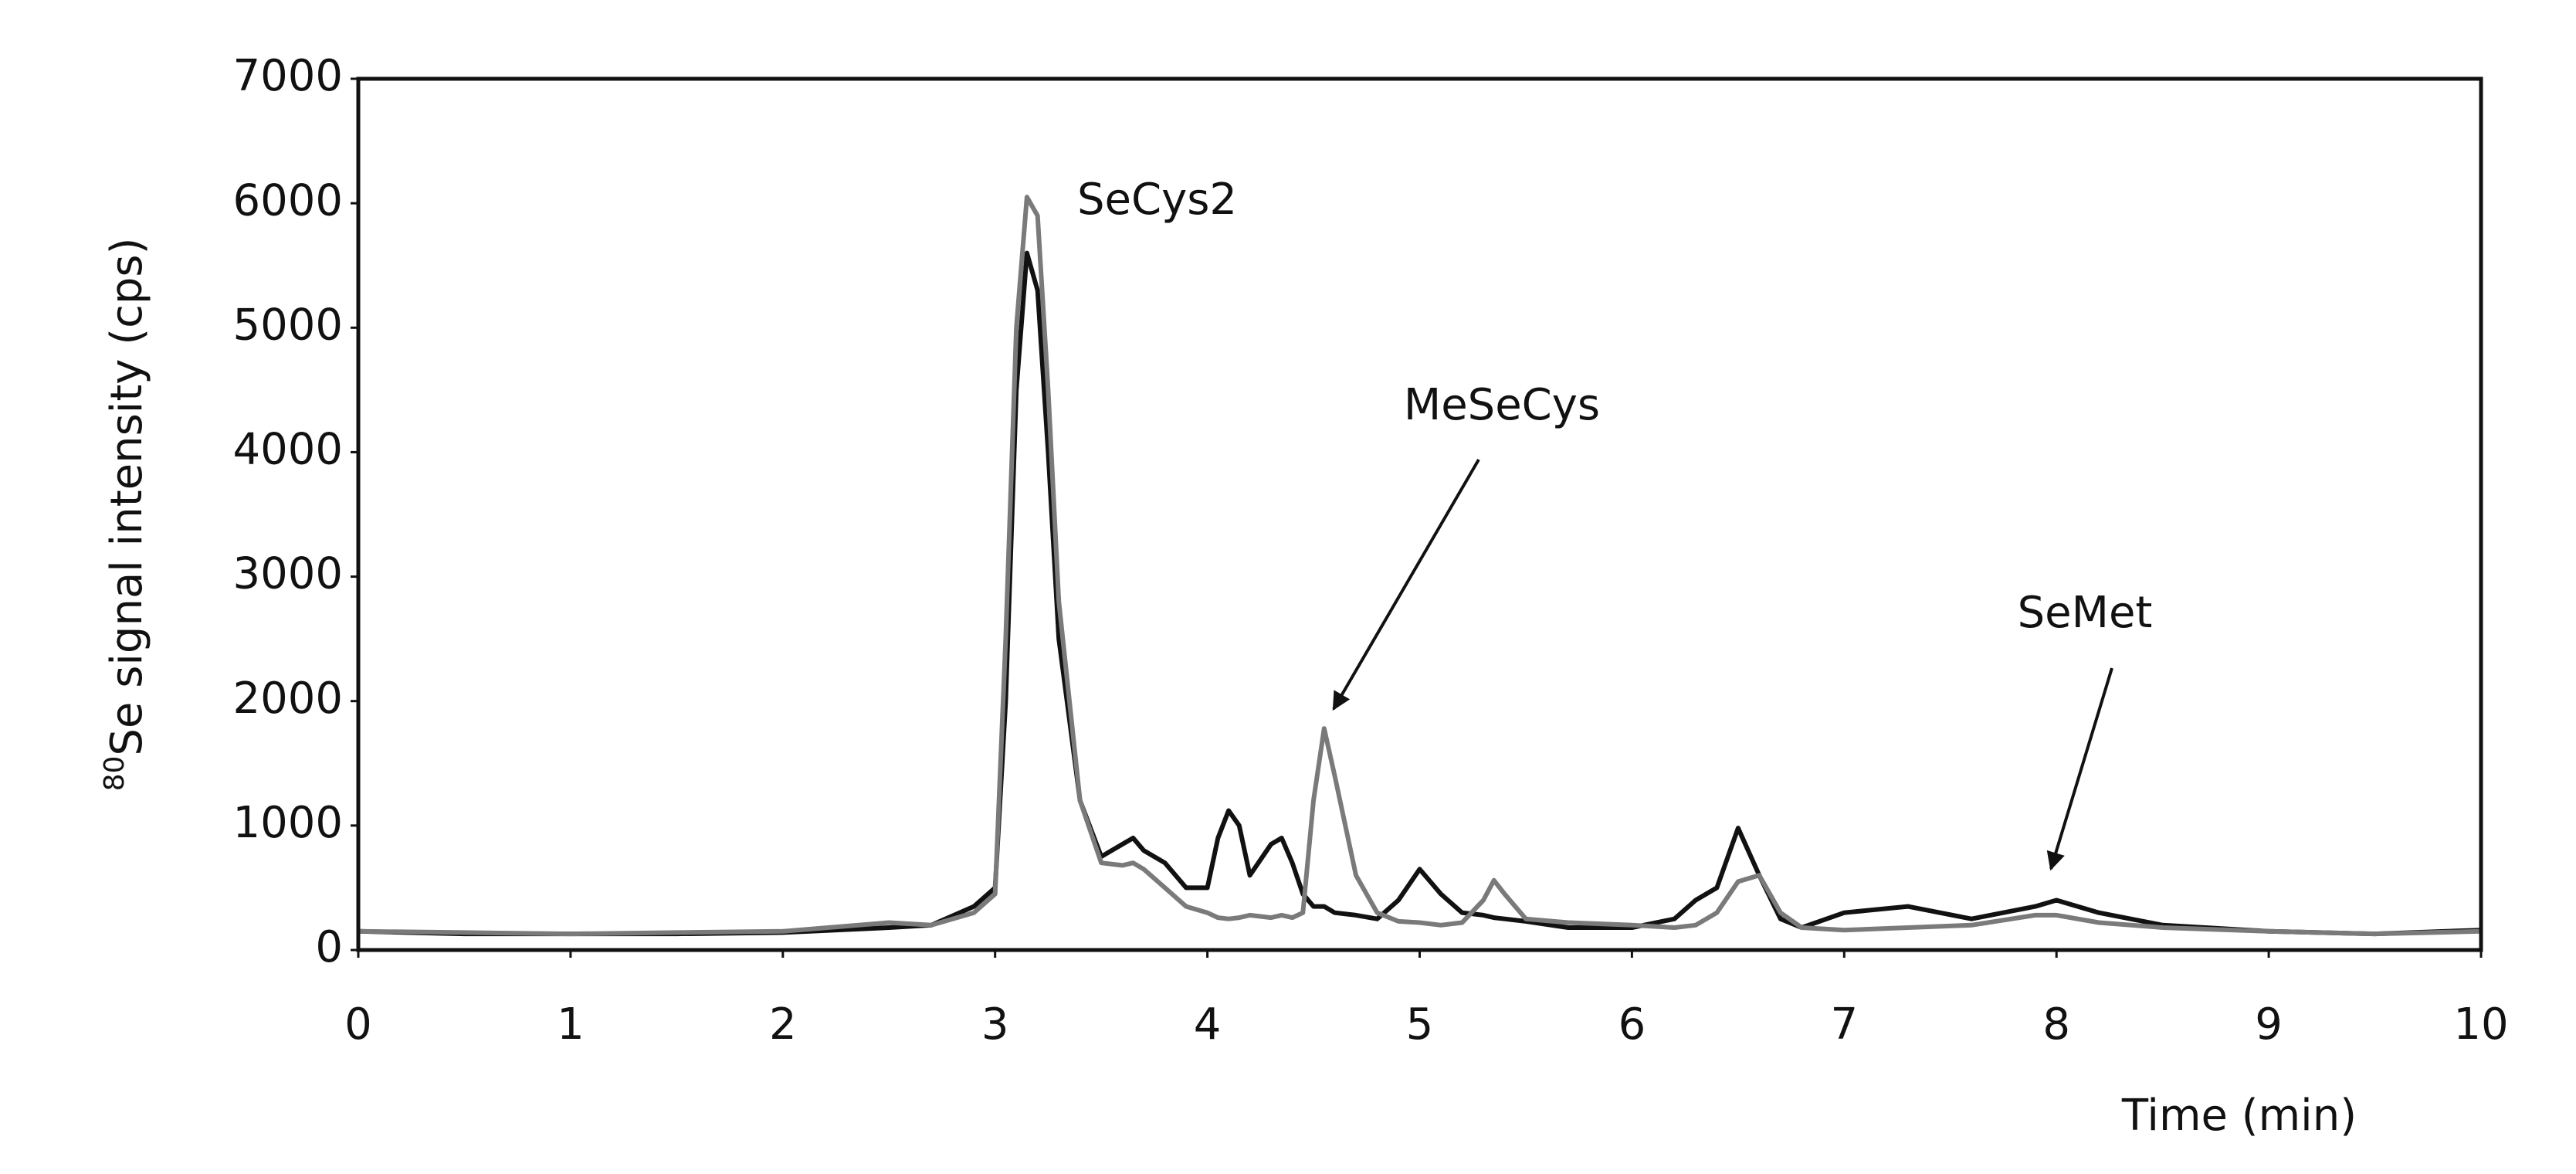  Describe the element at coordinates (287, 699) in the screenshot. I see `y-tick-label: 2000` at that location.